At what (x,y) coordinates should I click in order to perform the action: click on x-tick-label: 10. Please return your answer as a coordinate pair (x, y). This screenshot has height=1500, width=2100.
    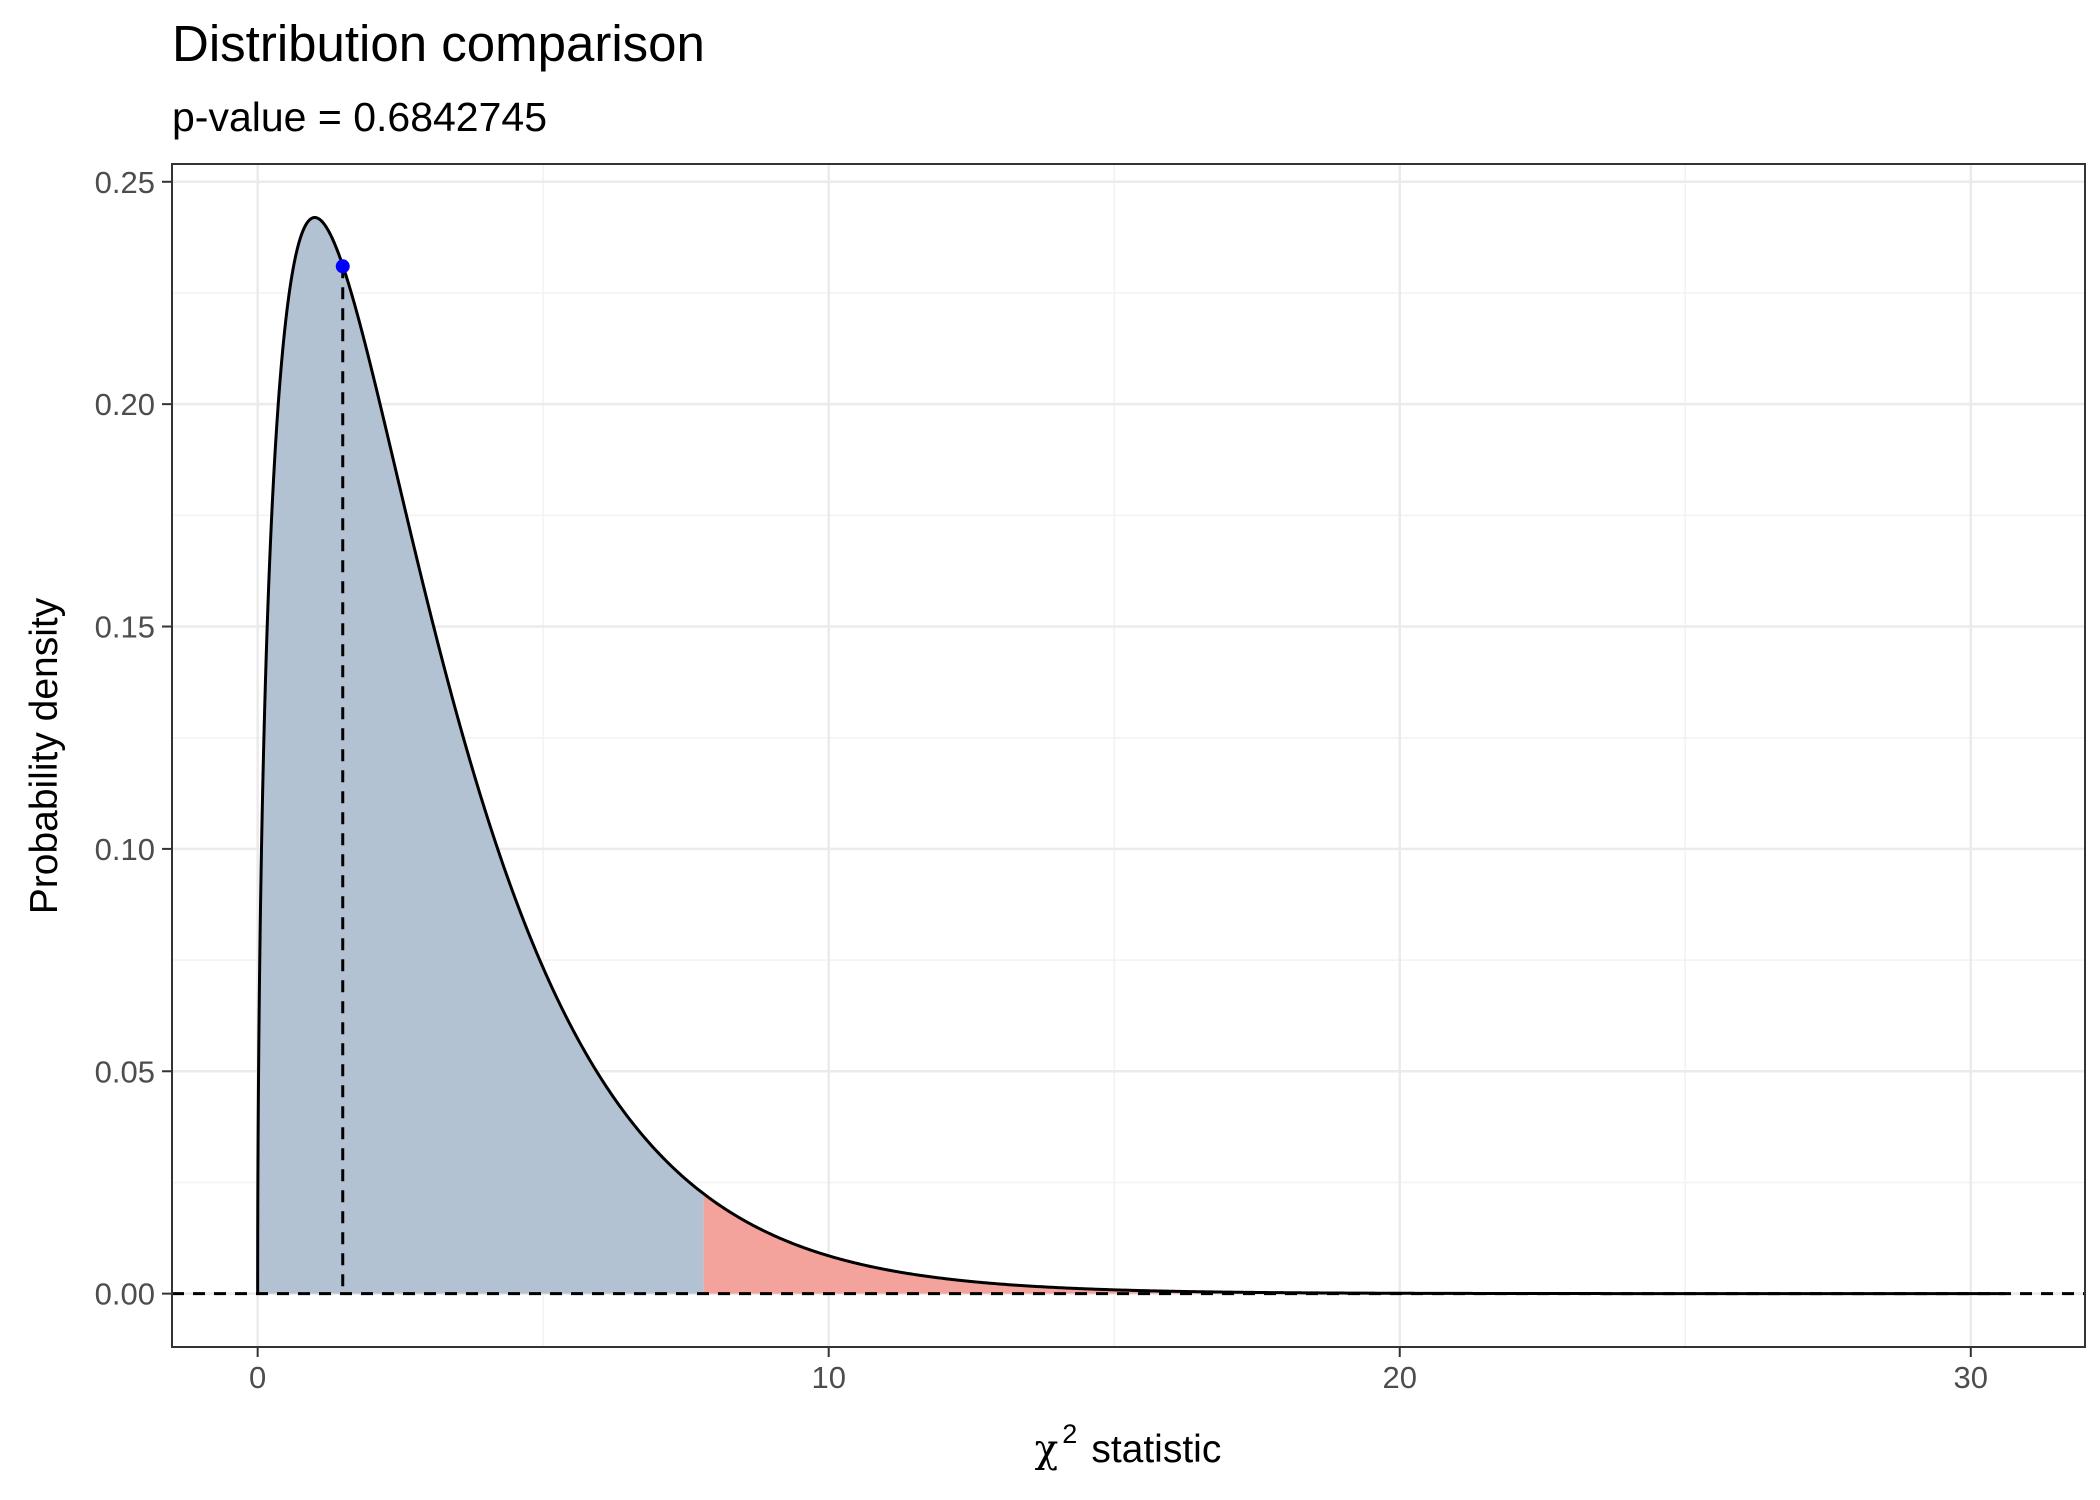
    Looking at the image, I should click on (828, 1377).